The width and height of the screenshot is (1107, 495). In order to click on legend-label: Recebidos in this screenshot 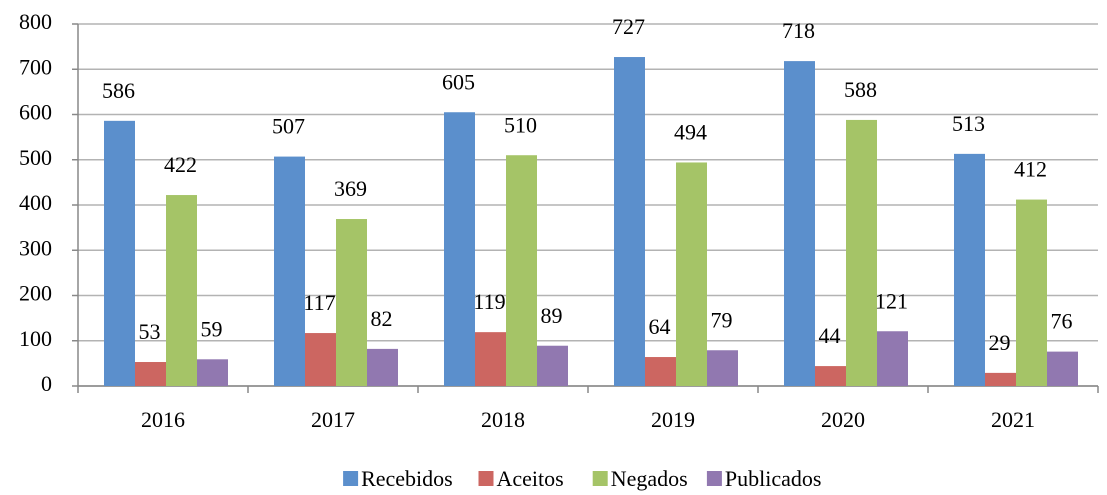, I will do `click(407, 478)`.